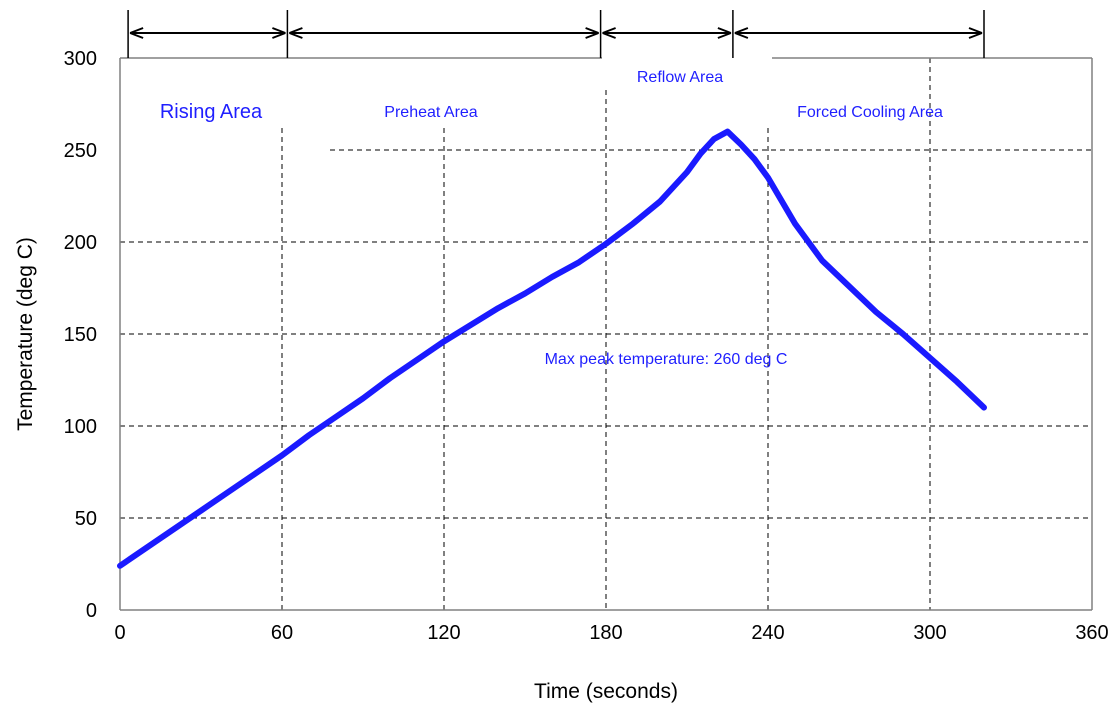 The height and width of the screenshot is (711, 1118). I want to click on region-label: Preheat Area, so click(431, 112).